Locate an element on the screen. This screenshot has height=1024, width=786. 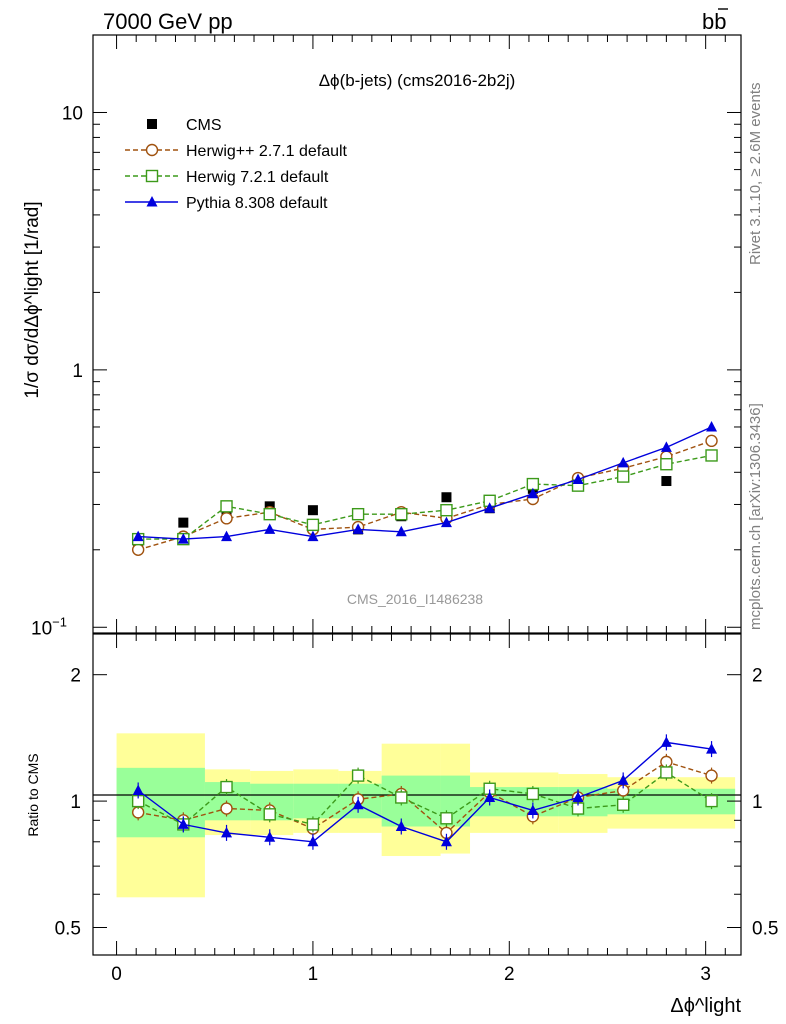
main-ylabel: 1/σ dσ/dΔϕ^light [1/rad] is located at coordinates (32, 299).